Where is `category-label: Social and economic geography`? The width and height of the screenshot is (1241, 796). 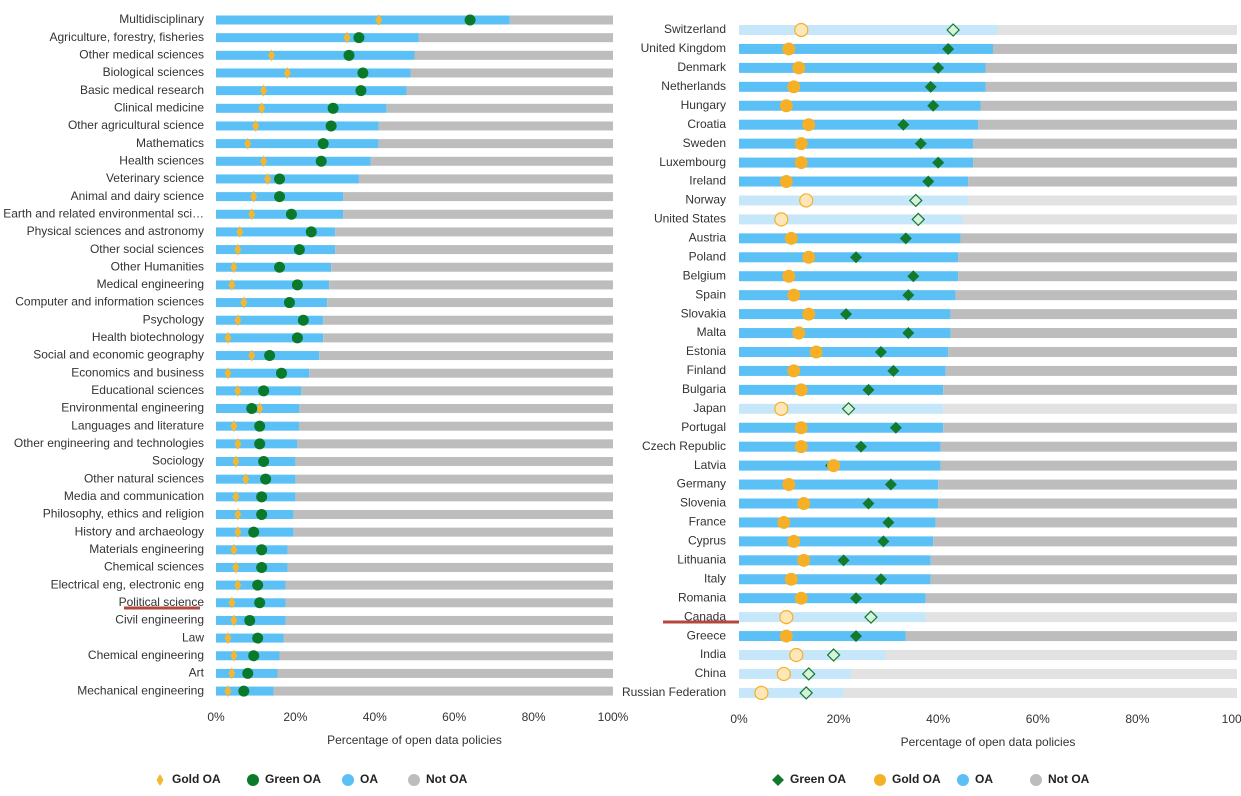
category-label: Social and economic geography is located at coordinates (118, 355).